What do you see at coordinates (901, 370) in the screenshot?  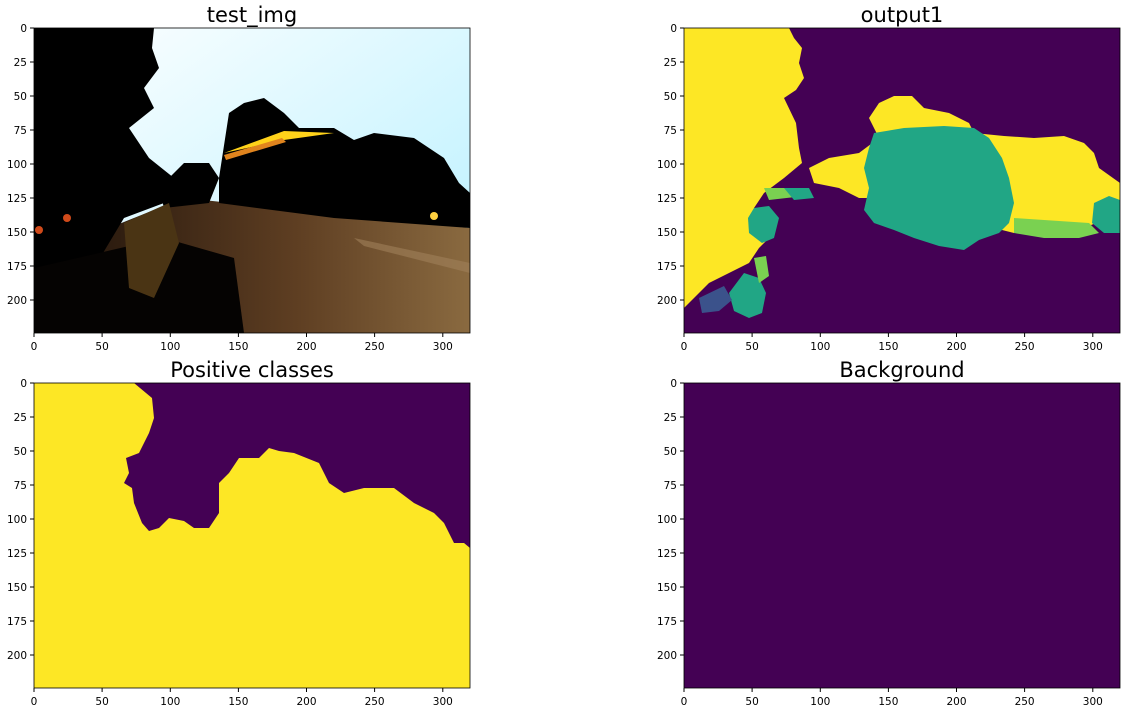 I see `panel-title: Background` at bounding box center [901, 370].